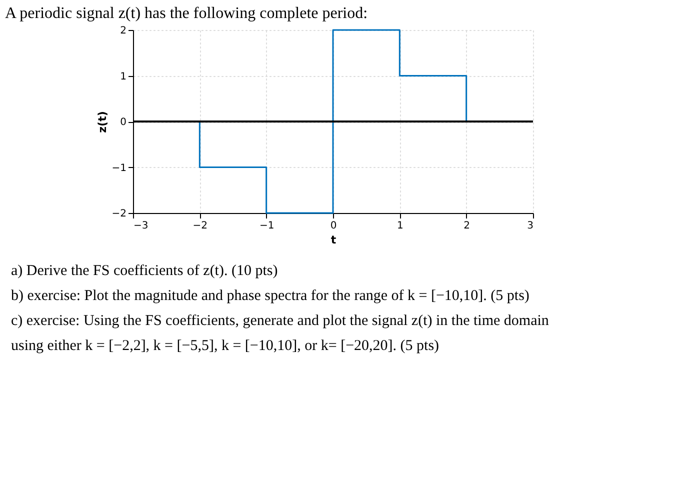 This screenshot has width=700, height=491. What do you see at coordinates (186, 13) in the screenshot?
I see `chart-title: A periodic signal z(t) has the following complete period:` at bounding box center [186, 13].